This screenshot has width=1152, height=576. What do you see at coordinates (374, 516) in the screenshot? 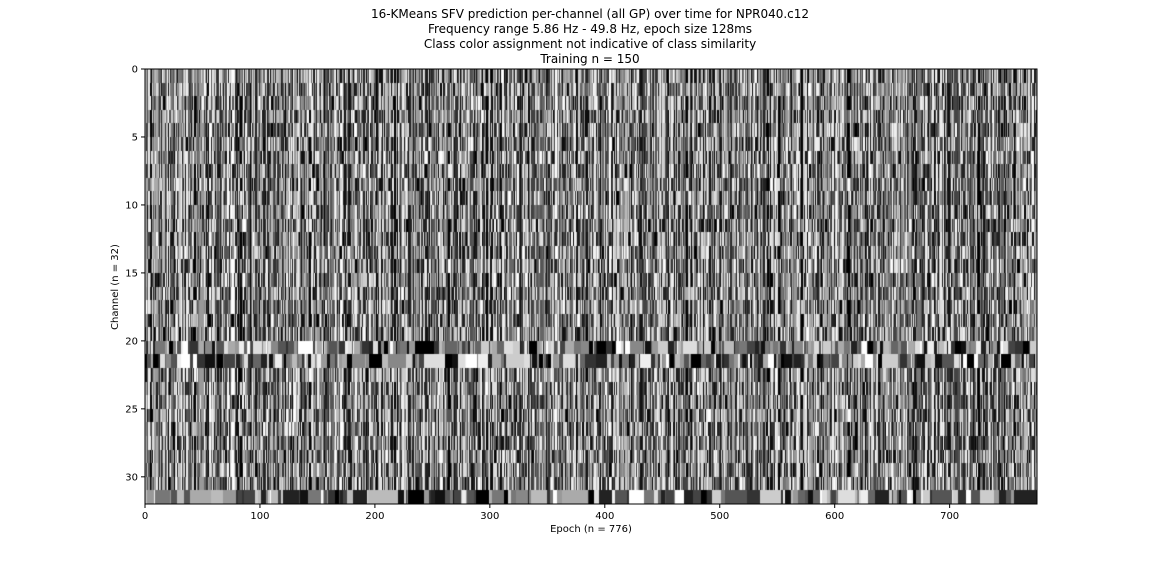
I see `x-tick-label: 200` at bounding box center [374, 516].